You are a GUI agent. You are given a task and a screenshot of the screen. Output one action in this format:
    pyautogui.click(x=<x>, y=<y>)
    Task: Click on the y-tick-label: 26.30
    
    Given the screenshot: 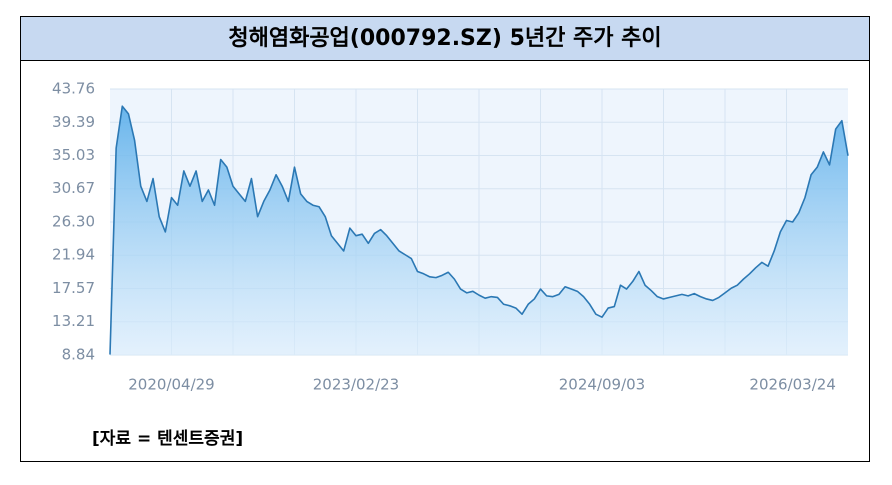 What is the action you would take?
    pyautogui.click(x=73, y=222)
    